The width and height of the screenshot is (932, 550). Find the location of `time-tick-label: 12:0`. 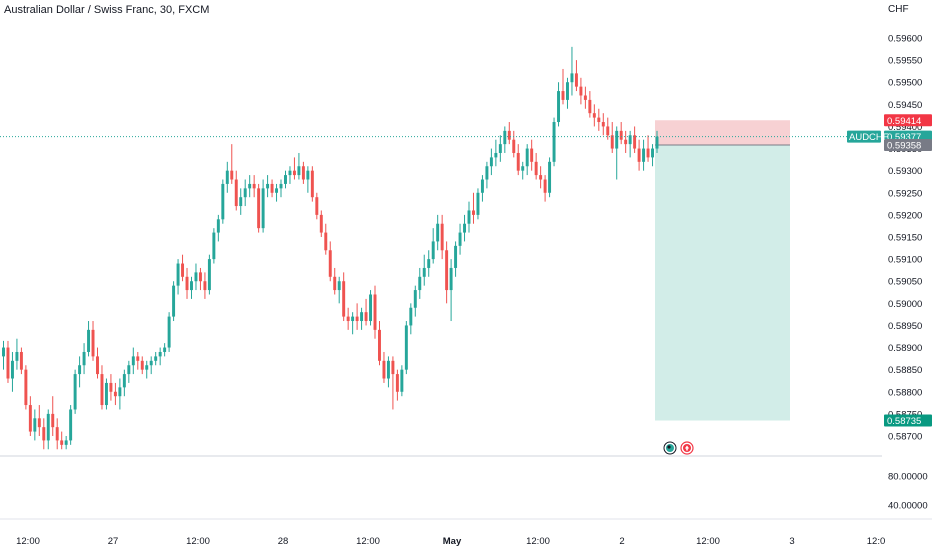

time-tick-label: 12:0 is located at coordinates (876, 541).